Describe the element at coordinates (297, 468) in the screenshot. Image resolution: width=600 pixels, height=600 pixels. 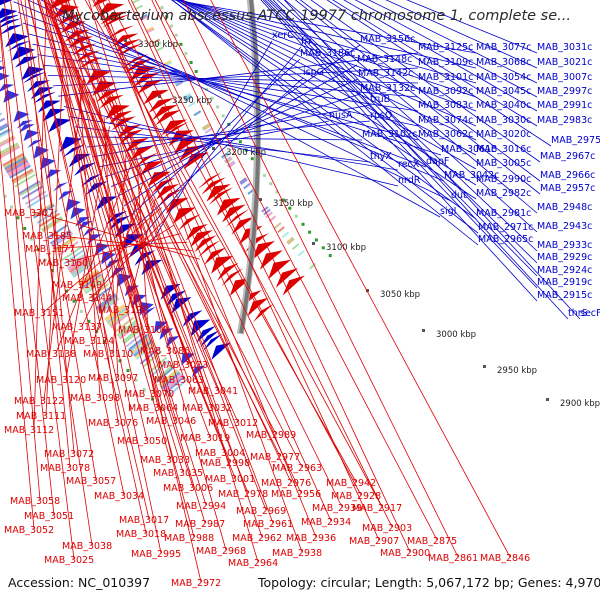
I see `reverse-gene-label: MAB_2963` at that location.